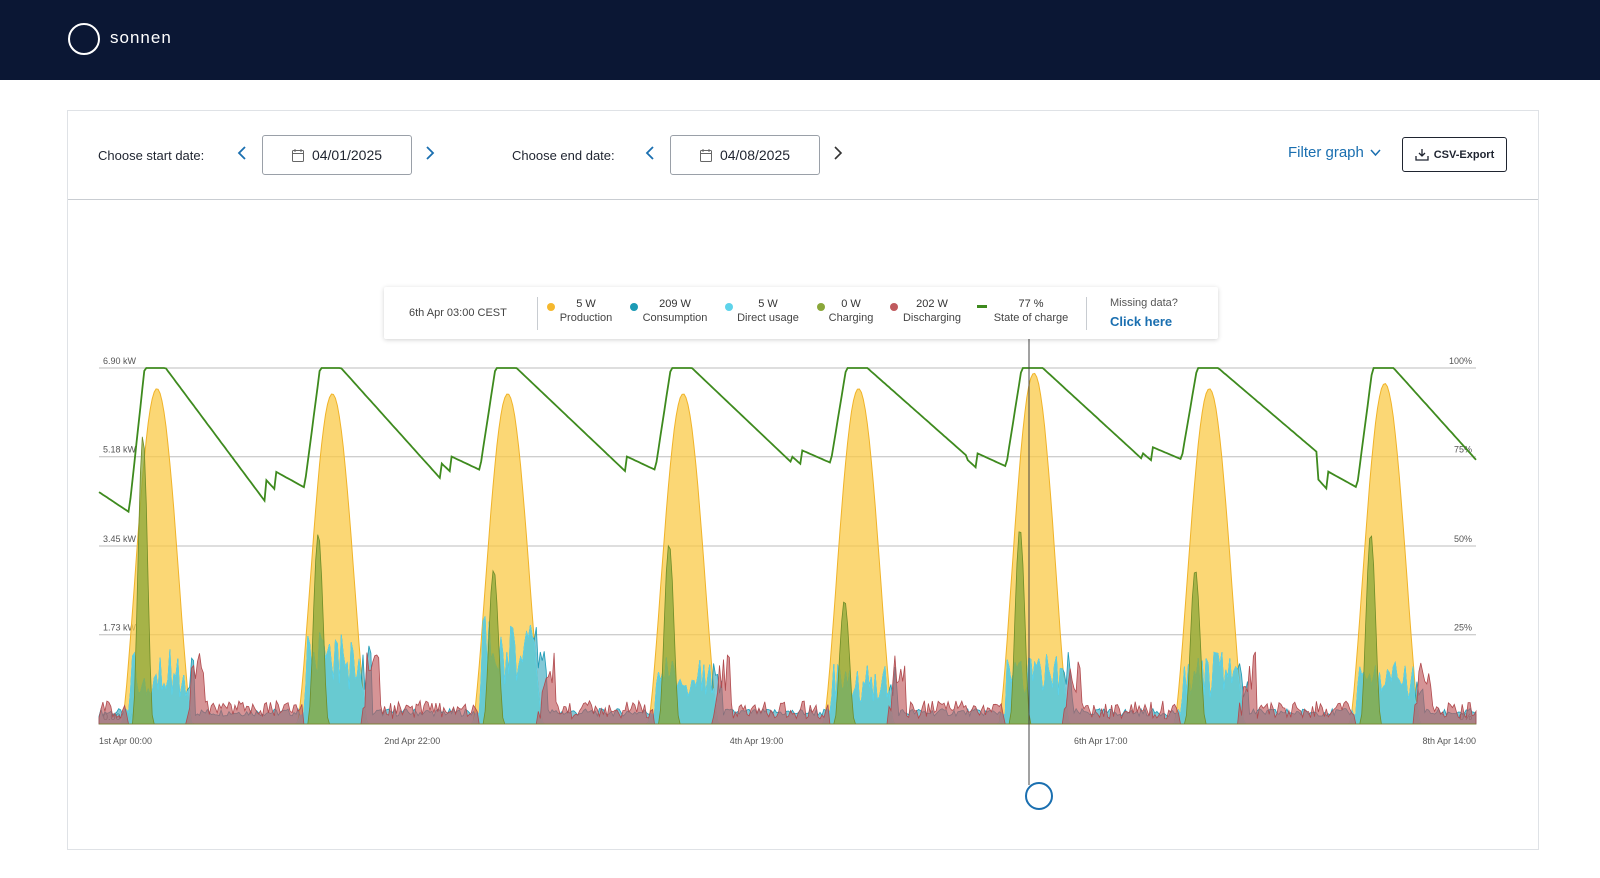 This screenshot has height=878, width=1600. I want to click on x-axis-tick-label: 6th Apr 17:00, so click(1101, 741).